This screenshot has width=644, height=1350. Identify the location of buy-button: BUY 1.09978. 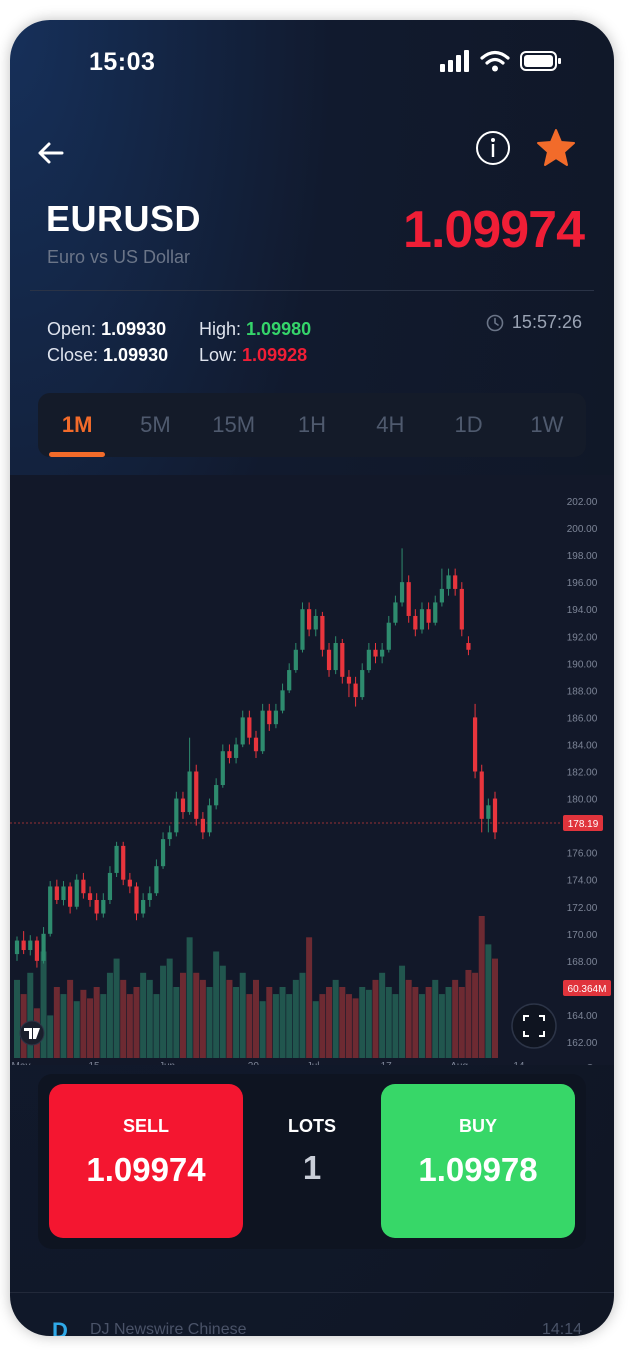
(478, 1161).